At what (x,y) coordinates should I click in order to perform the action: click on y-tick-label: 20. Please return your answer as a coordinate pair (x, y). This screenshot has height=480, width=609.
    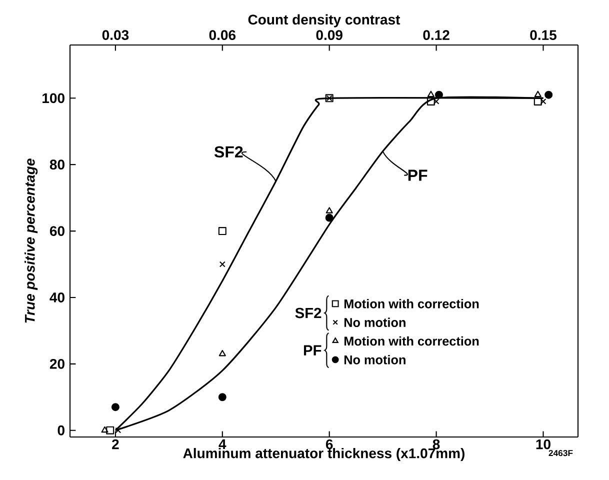
    Looking at the image, I should click on (57, 363).